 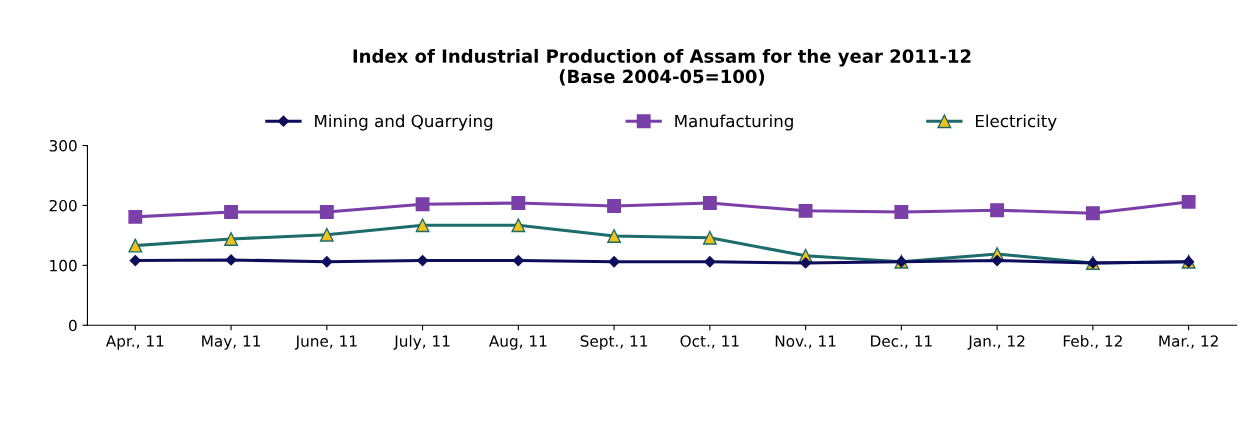 I want to click on y-tick-label: 100, so click(x=63, y=265).